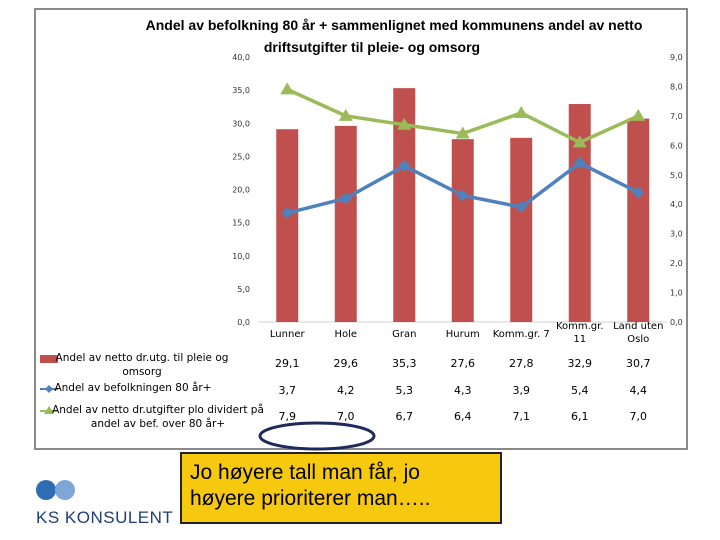  Describe the element at coordinates (676, 145) in the screenshot. I see `y-right-tick-label: 6,0` at that location.